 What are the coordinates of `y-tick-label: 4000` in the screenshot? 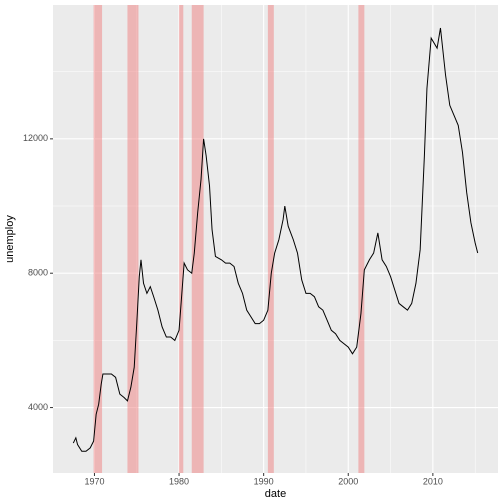 It's located at (38, 407).